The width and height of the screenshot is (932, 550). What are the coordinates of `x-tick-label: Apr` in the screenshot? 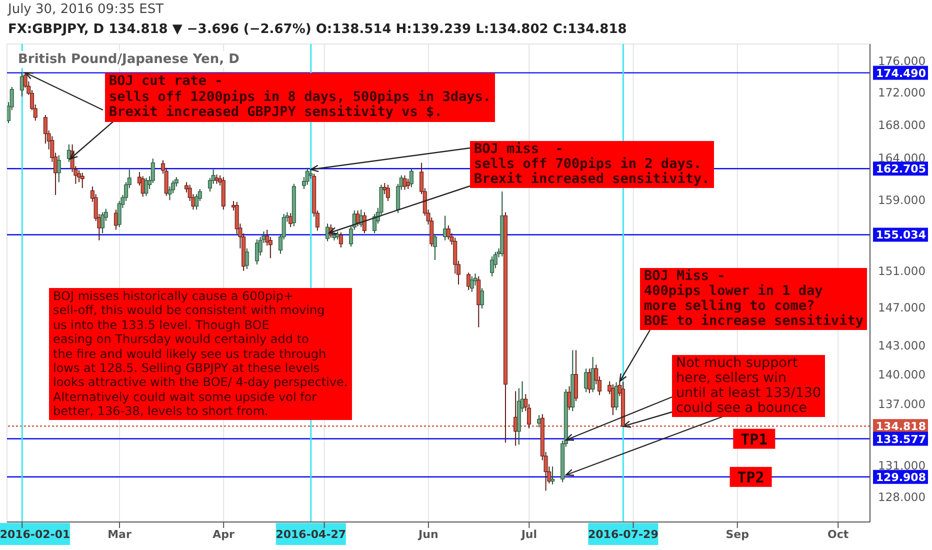 It's located at (224, 534).